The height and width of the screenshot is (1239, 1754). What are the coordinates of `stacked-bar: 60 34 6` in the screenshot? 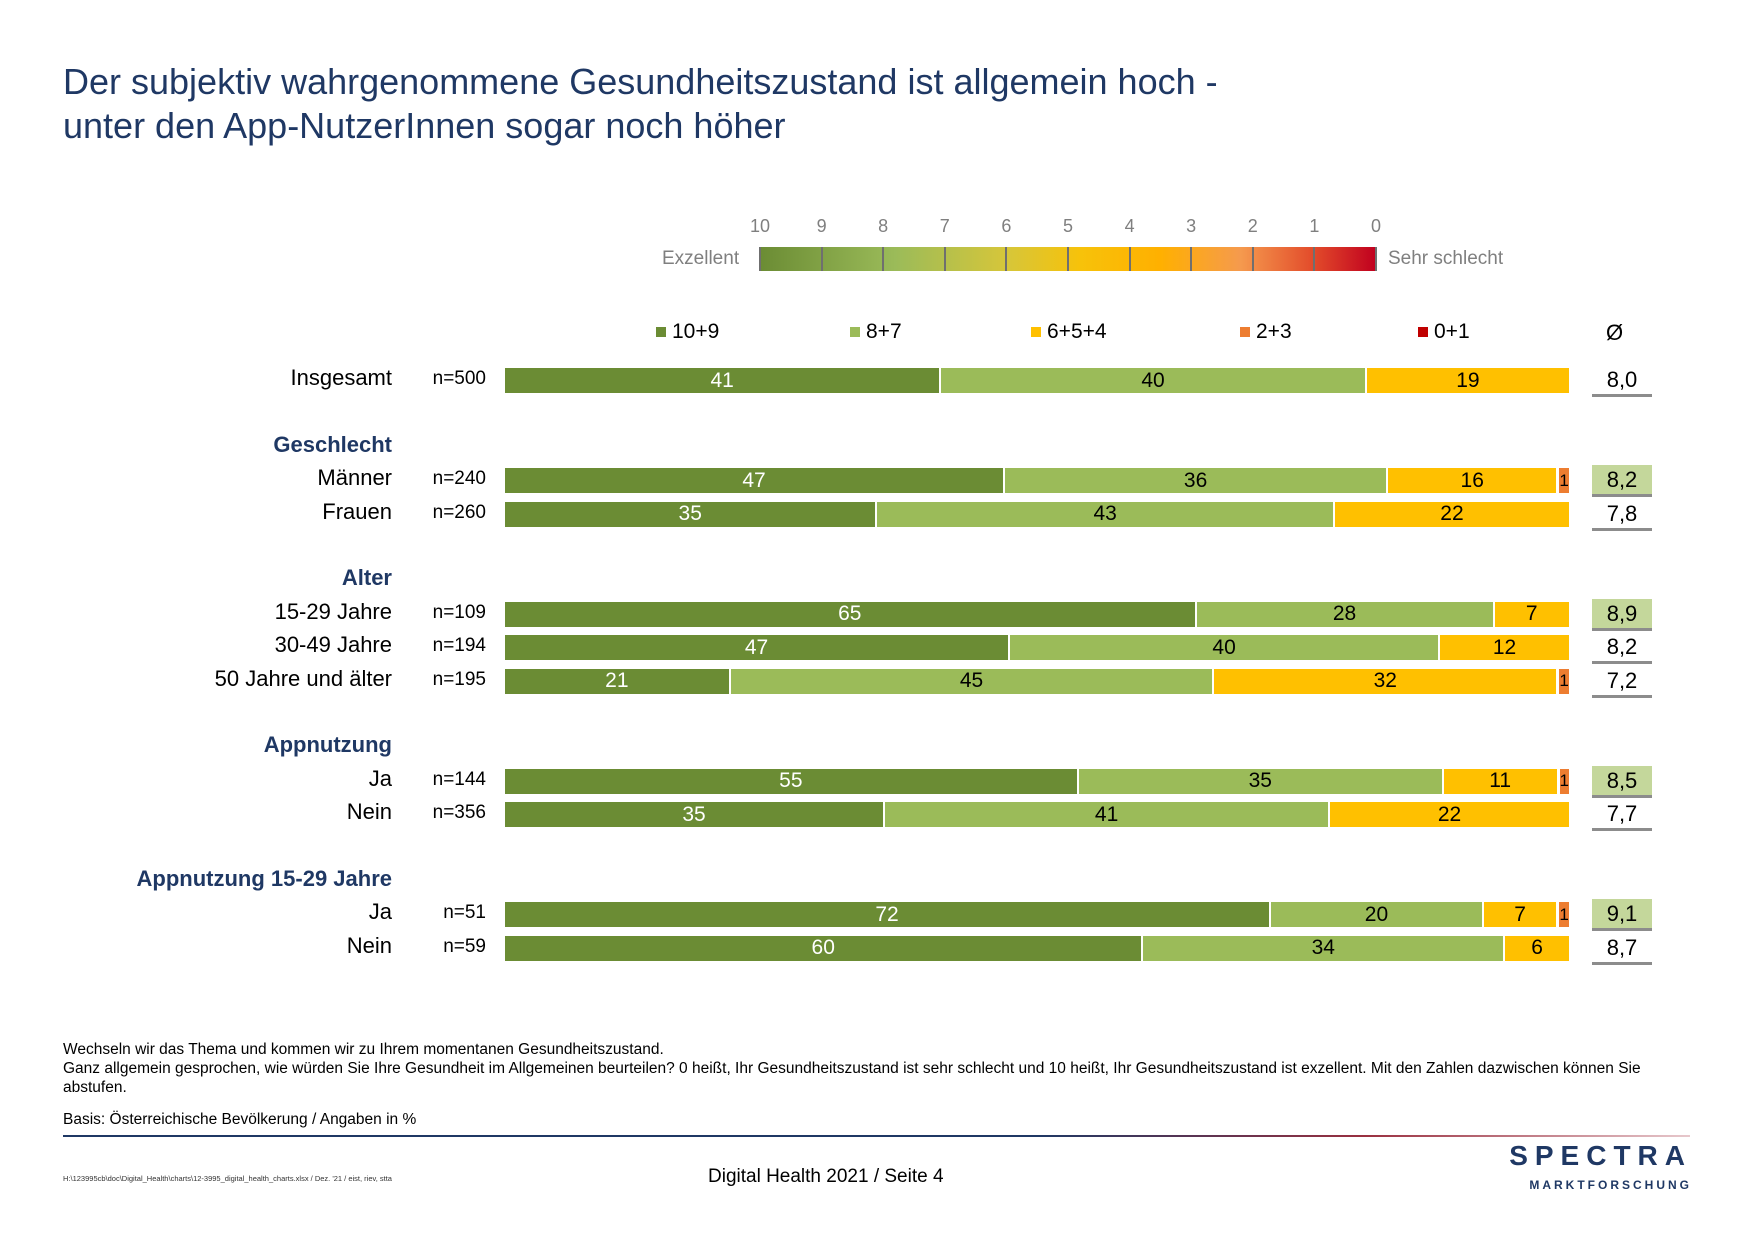 It's located at (1037, 948).